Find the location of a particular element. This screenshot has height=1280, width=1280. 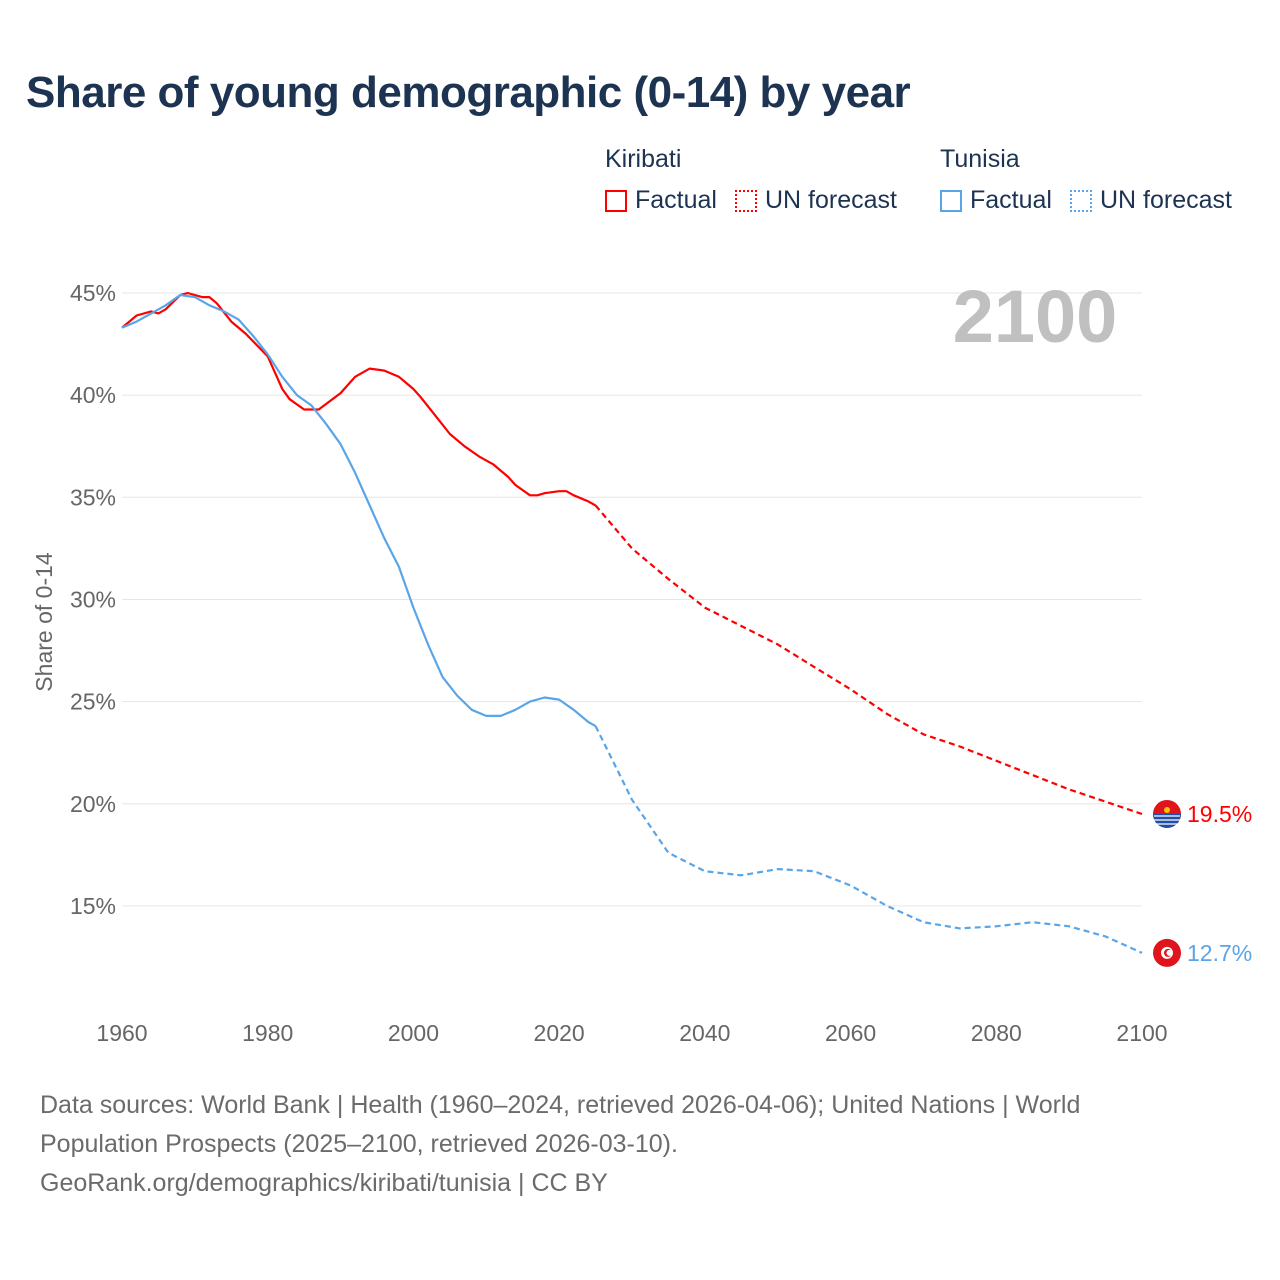

x-tick-label: 2020 is located at coordinates (559, 1033).